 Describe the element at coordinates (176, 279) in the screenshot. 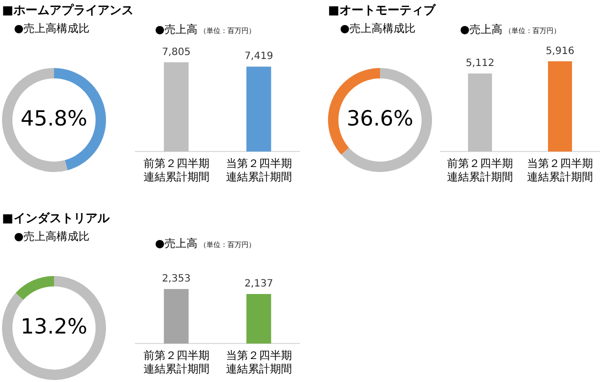

I see `data-label: 2,353` at that location.